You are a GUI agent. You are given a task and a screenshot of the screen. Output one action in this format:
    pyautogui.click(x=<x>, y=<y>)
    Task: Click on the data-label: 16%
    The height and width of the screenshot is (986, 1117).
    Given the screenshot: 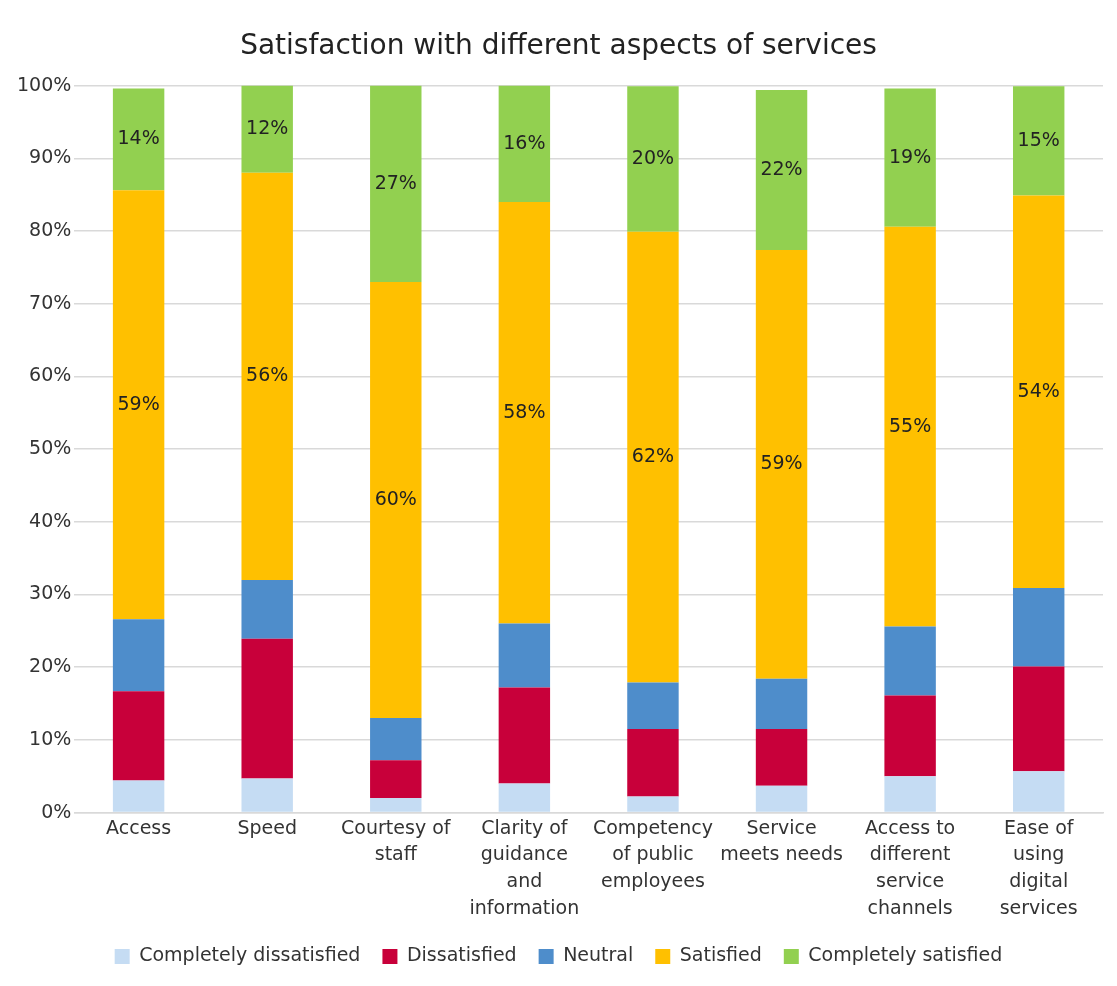 What is the action you would take?
    pyautogui.click(x=524, y=141)
    